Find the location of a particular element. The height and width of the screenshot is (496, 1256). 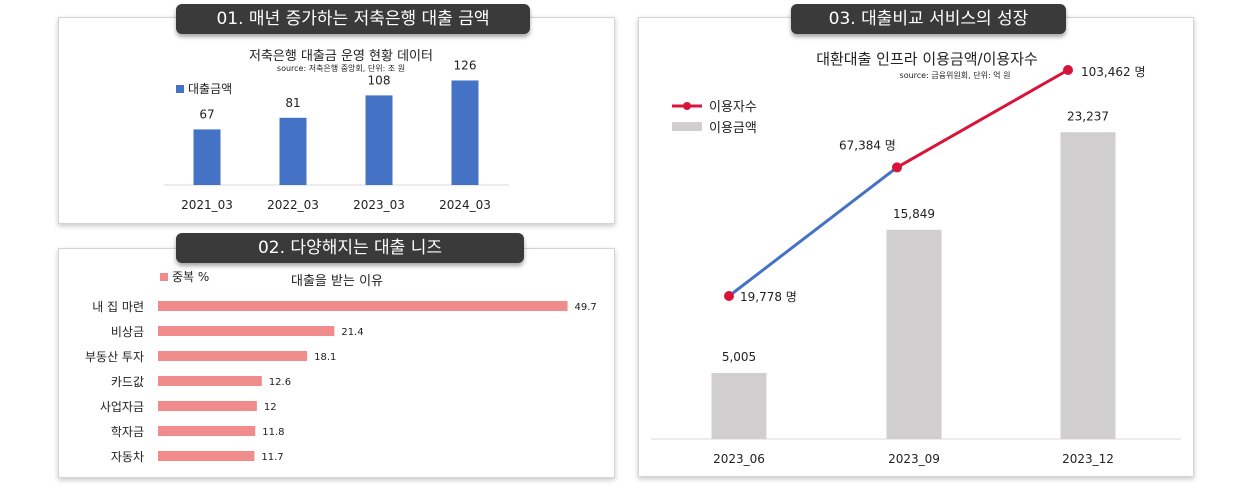

x-tick-label: 2021_03 is located at coordinates (207, 205).